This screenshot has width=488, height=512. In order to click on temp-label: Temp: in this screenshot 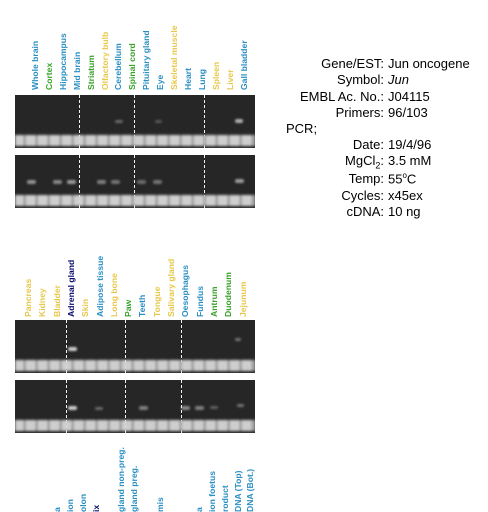, I will do `click(366, 178)`.